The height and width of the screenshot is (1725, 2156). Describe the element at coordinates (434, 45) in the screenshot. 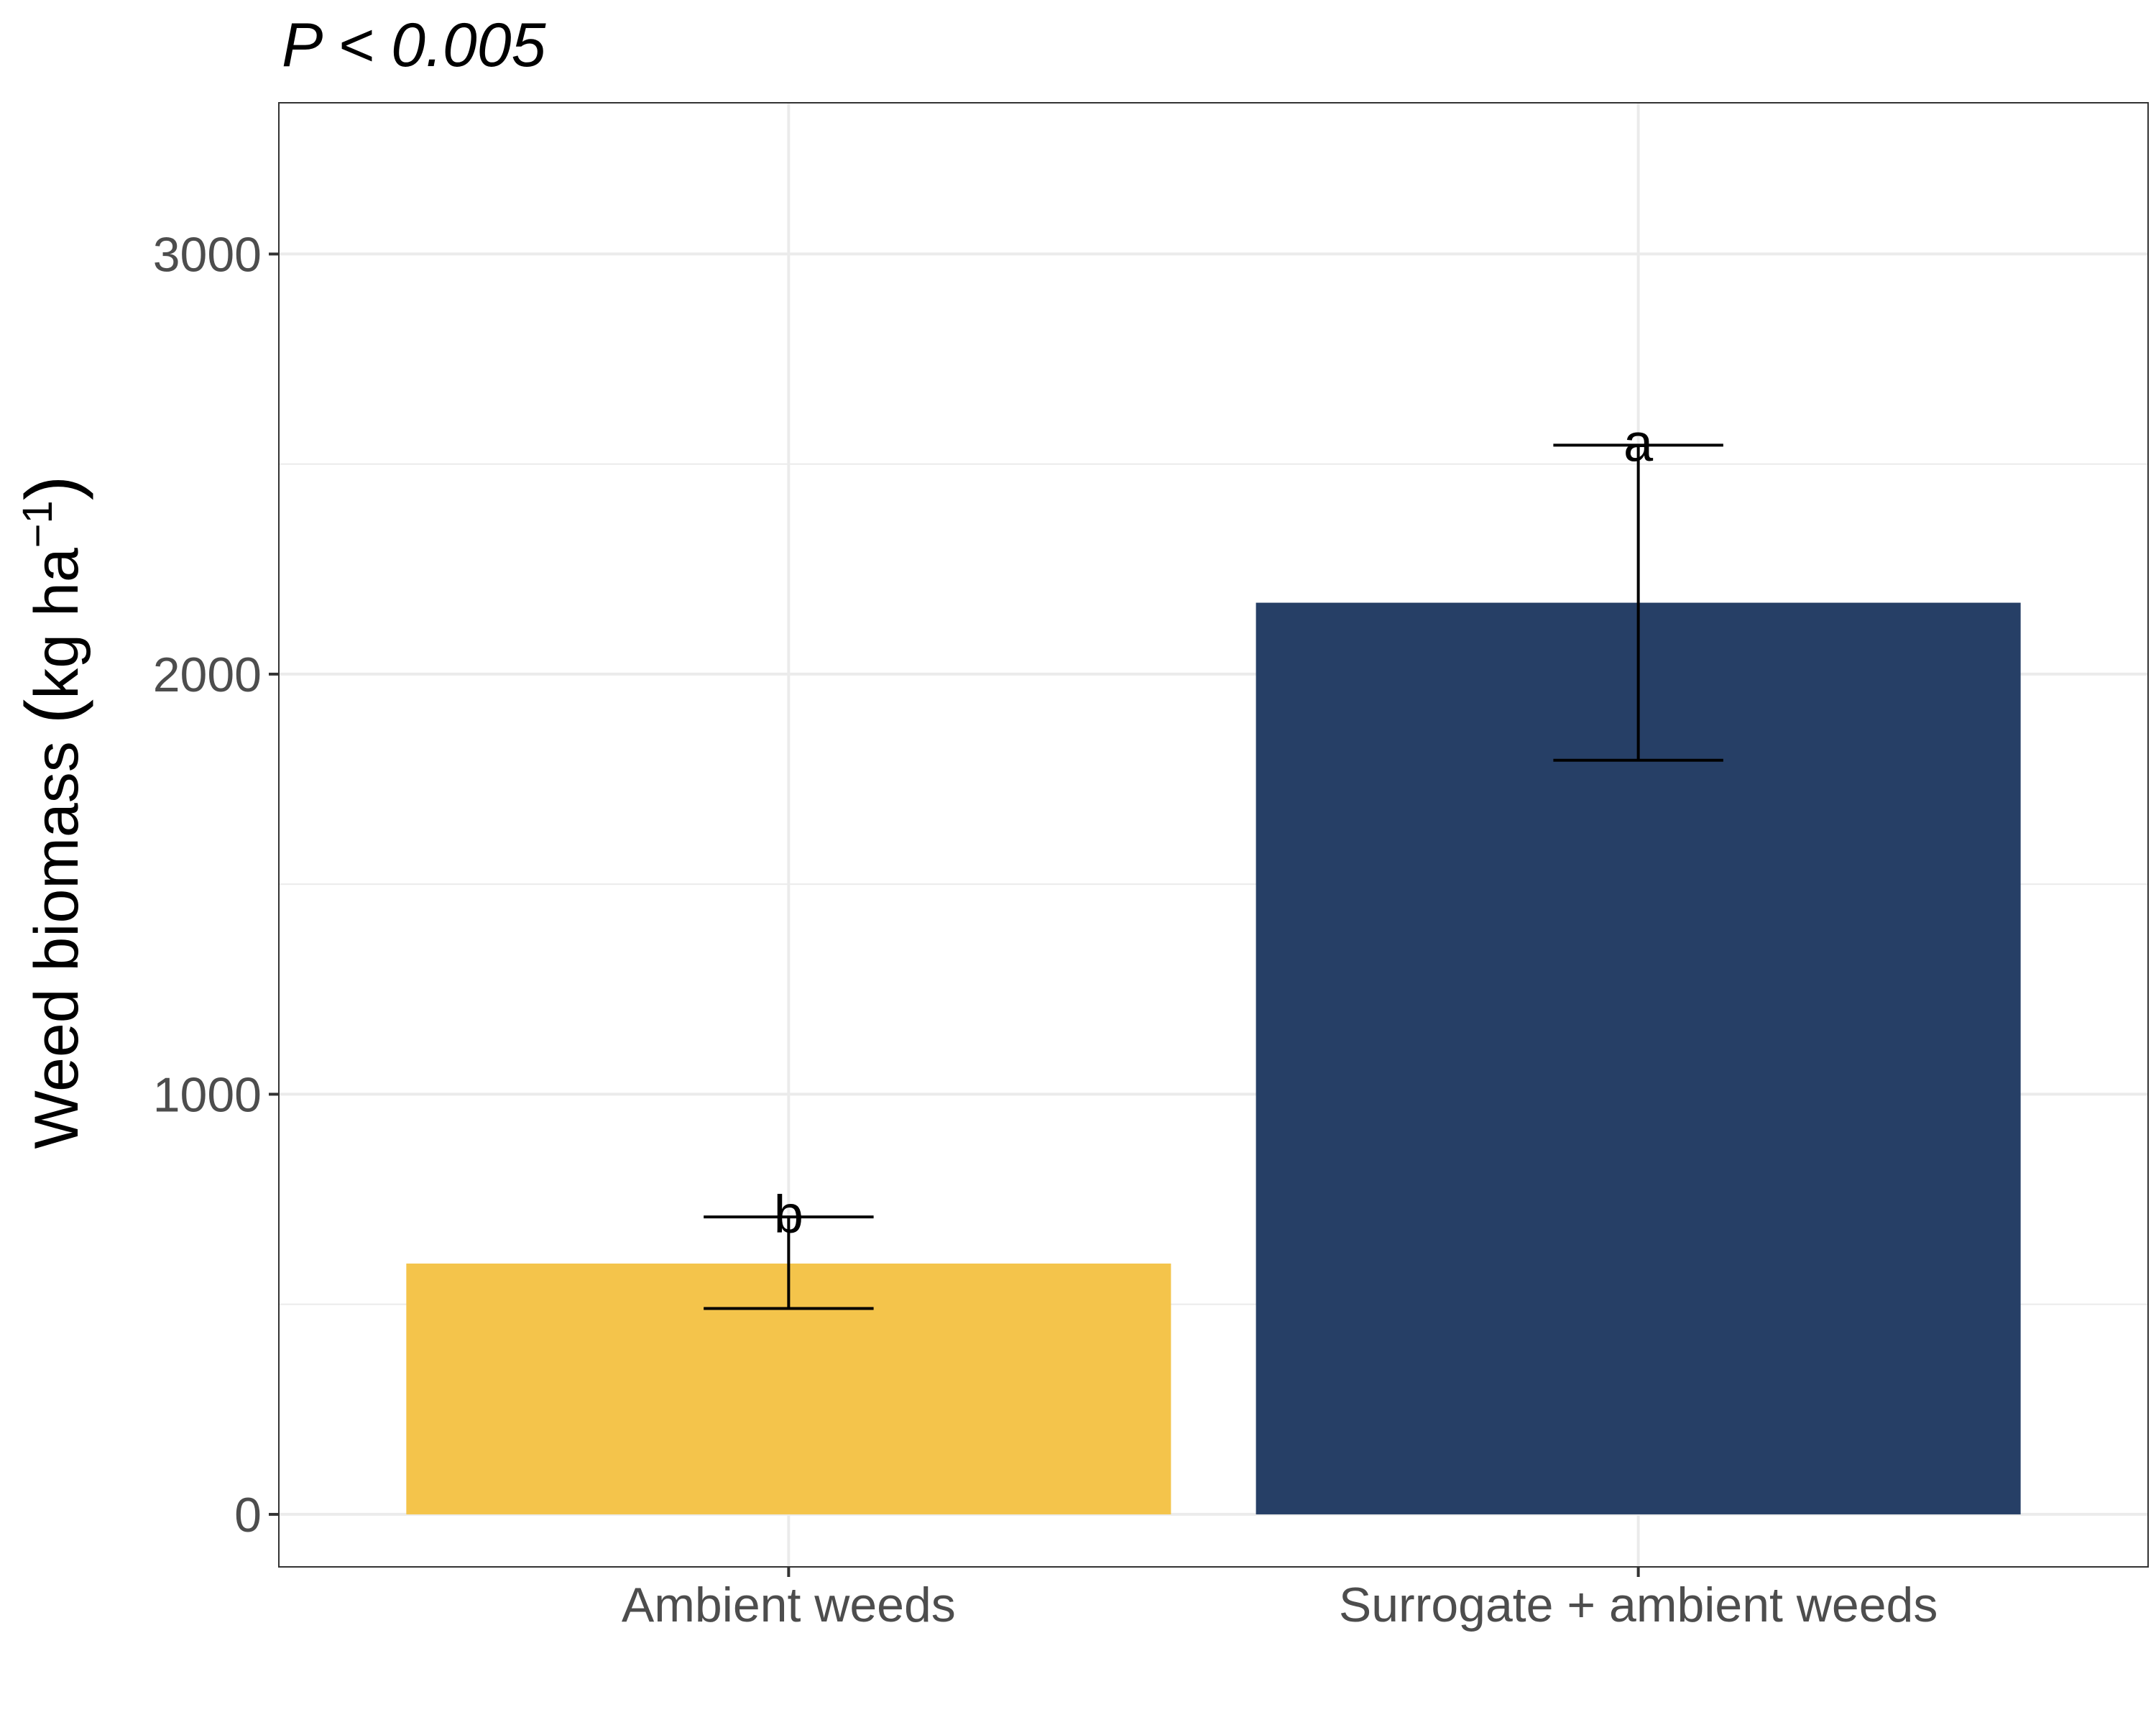

I see `plot-title-rest: < 0.005` at that location.